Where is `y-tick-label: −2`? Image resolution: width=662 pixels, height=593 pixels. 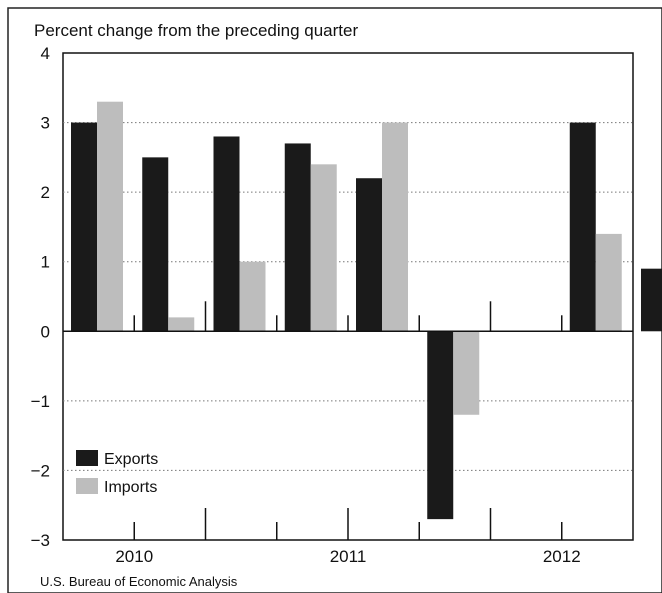 y-tick-label: −2 is located at coordinates (40, 470).